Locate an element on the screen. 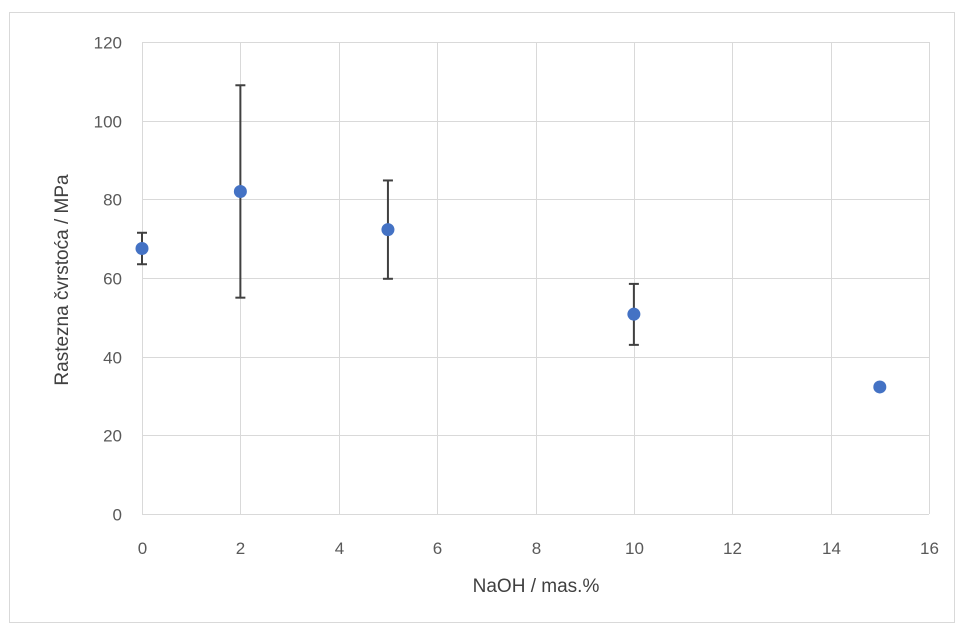 This screenshot has width=958, height=626. x-tick-label: 2 is located at coordinates (240, 548).